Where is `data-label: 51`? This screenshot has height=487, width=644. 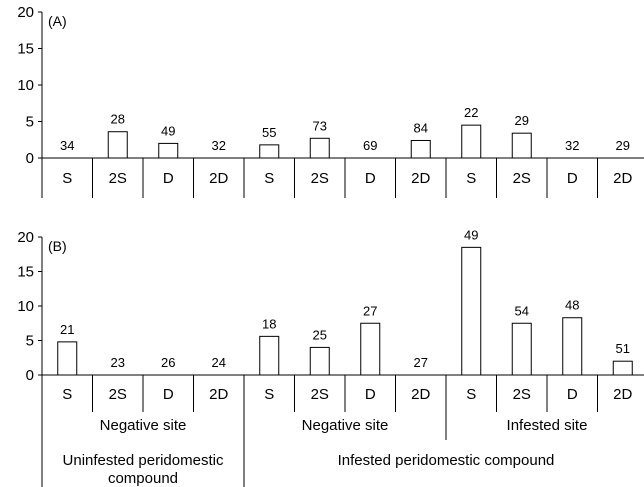
data-label: 51 is located at coordinates (623, 348).